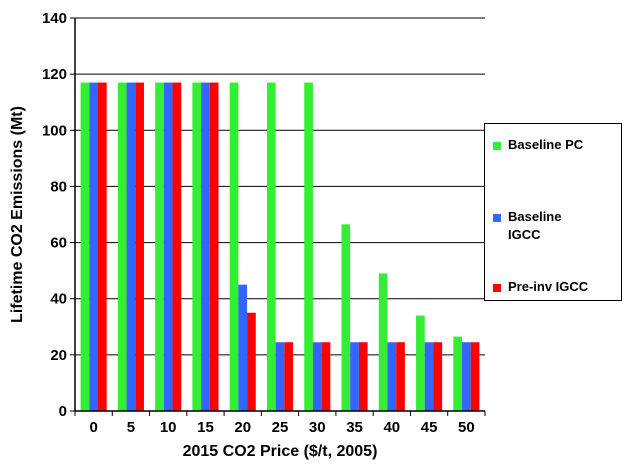  Describe the element at coordinates (280, 427) in the screenshot. I see `x-tick-label: 25` at that location.